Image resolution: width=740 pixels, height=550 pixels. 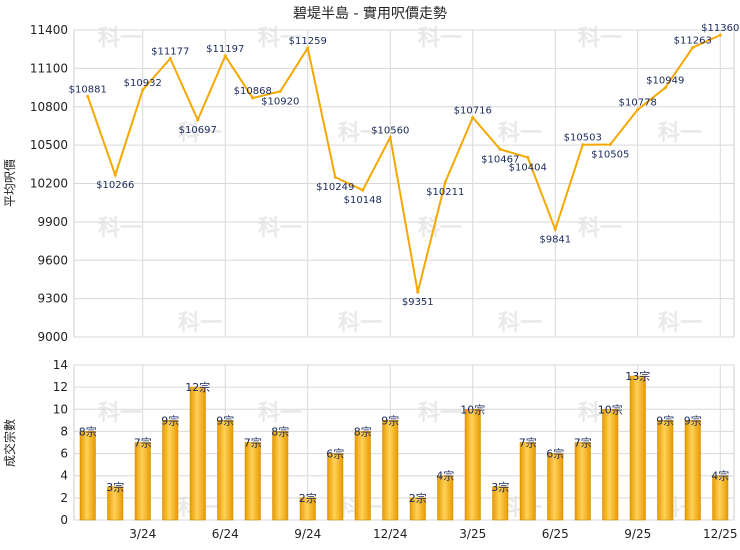 I want to click on price-tick-label: 9600, so click(x=52, y=260).